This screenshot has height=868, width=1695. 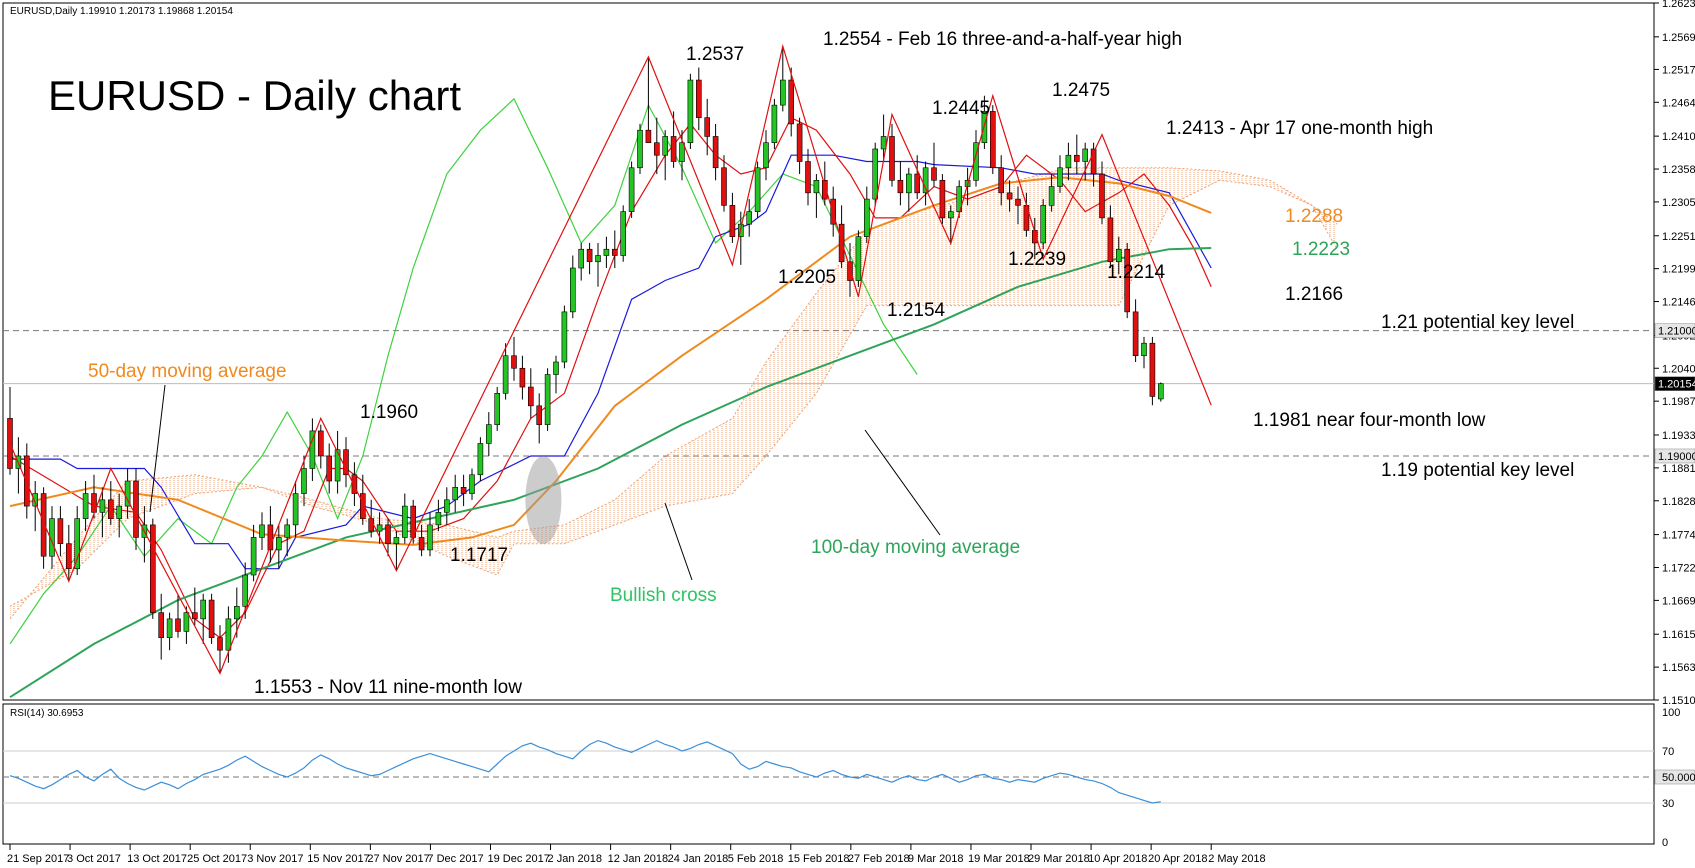 I want to click on price-tick-label: 1.22515, so click(x=1678, y=237).